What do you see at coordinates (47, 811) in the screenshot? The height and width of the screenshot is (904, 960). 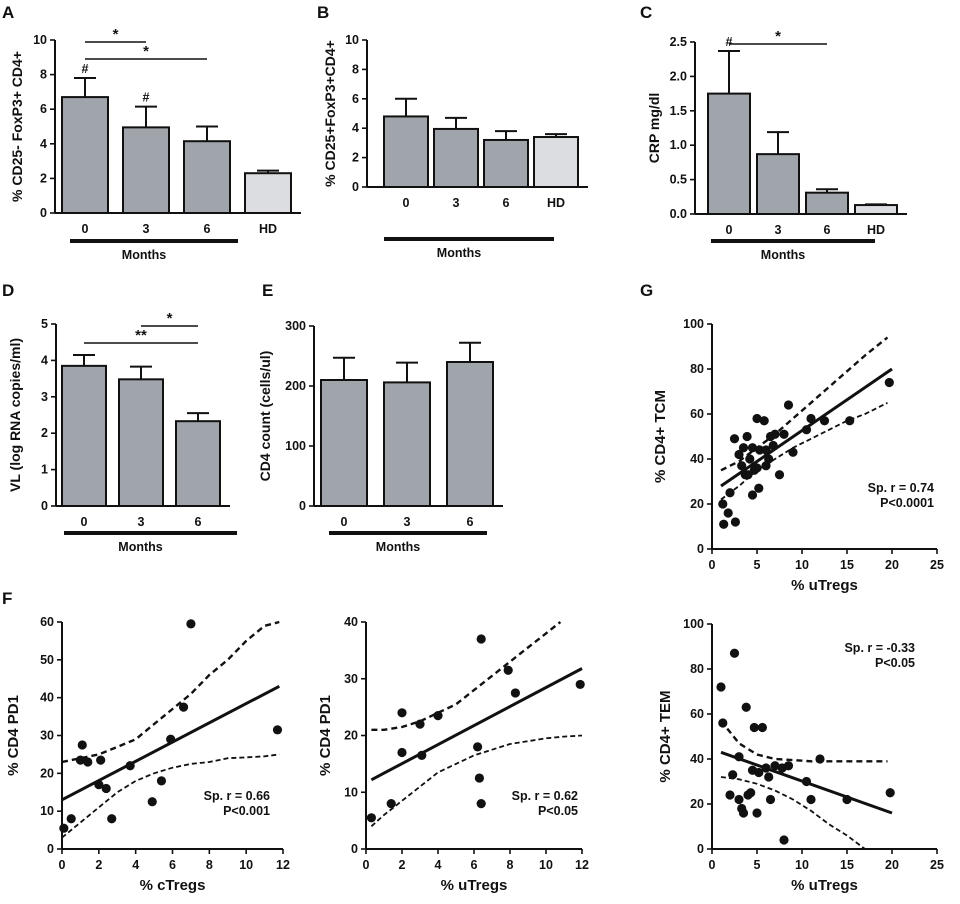 I see `y-tick-label: 10` at bounding box center [47, 811].